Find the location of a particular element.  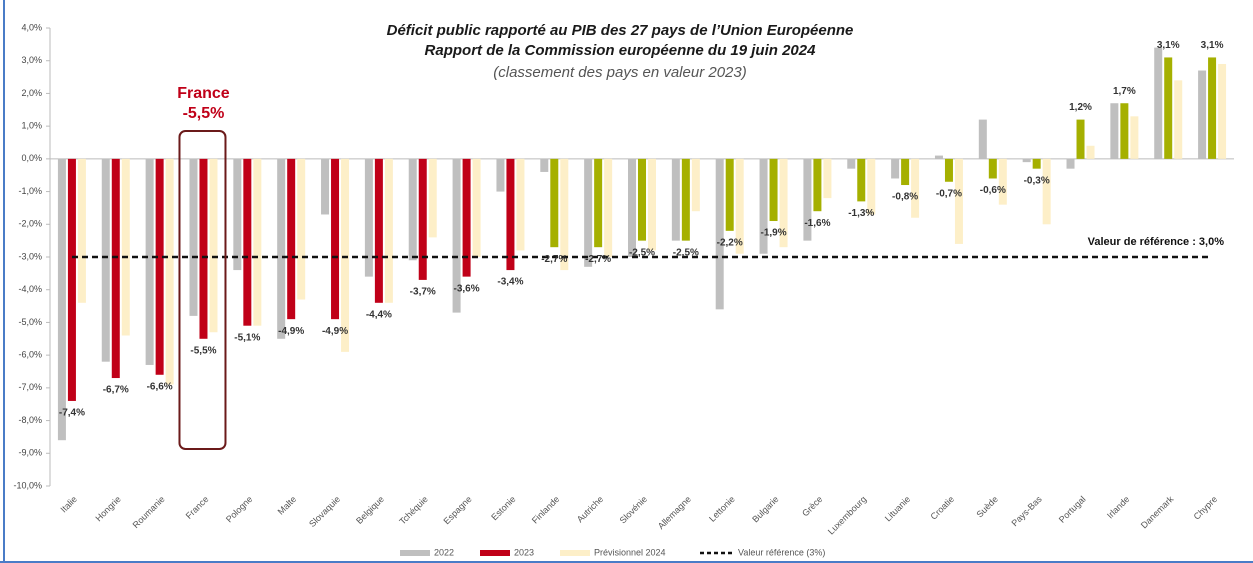

y-tick-label: -8,0% is located at coordinates (30, 420).